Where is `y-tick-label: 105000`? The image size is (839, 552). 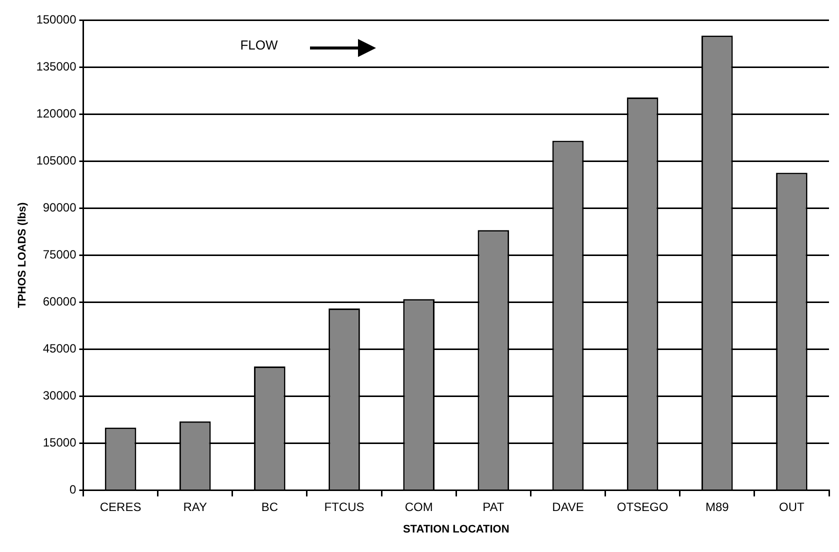 y-tick-label: 105000 is located at coordinates (56, 160).